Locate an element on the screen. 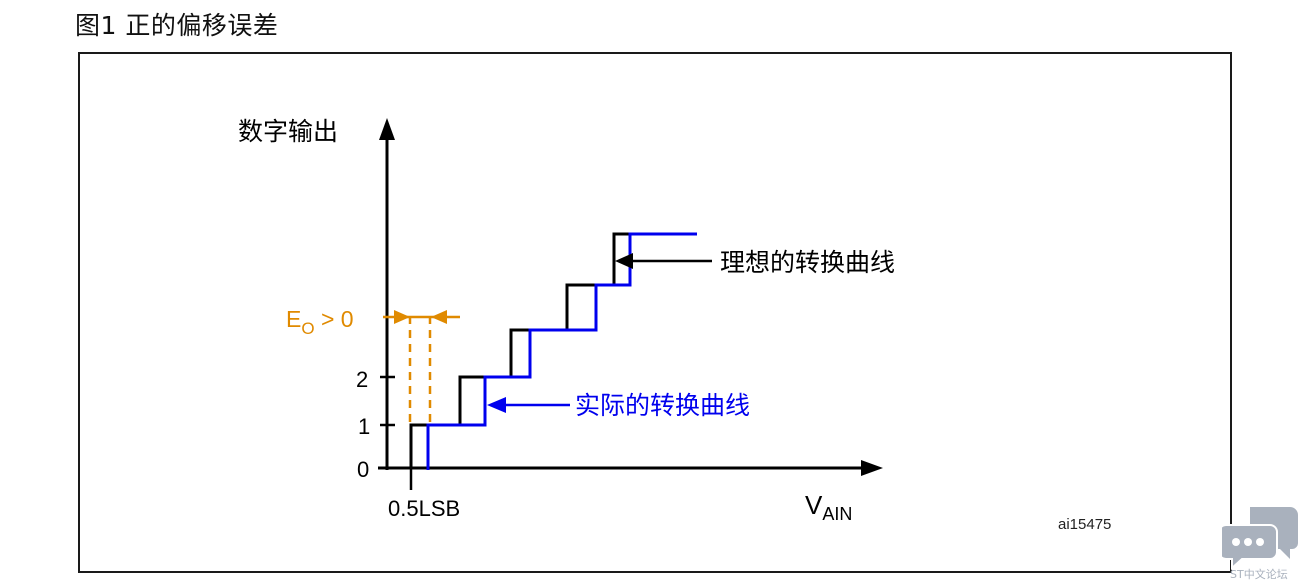 The height and width of the screenshot is (588, 1305). ideal-pointer-arrow-icon is located at coordinates (624, 261).